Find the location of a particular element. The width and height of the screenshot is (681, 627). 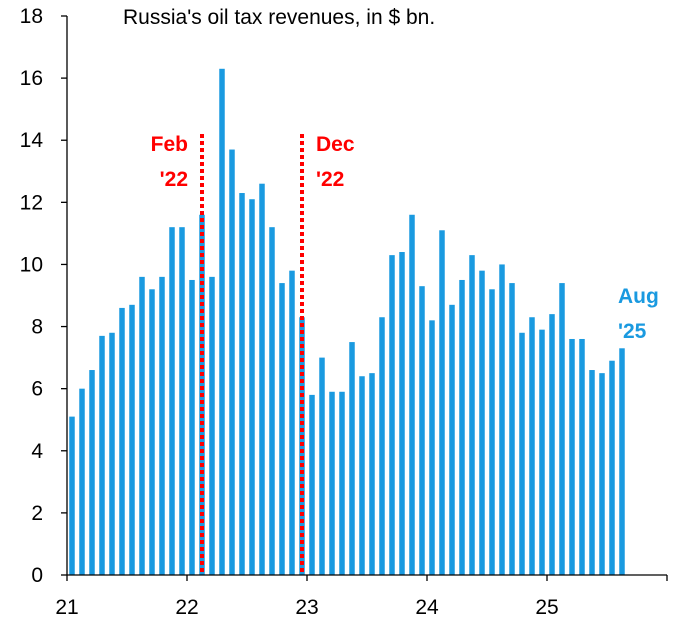

y-axis: 0 2 4 6 8 10 12 14 16 18 is located at coordinates (44, 296).